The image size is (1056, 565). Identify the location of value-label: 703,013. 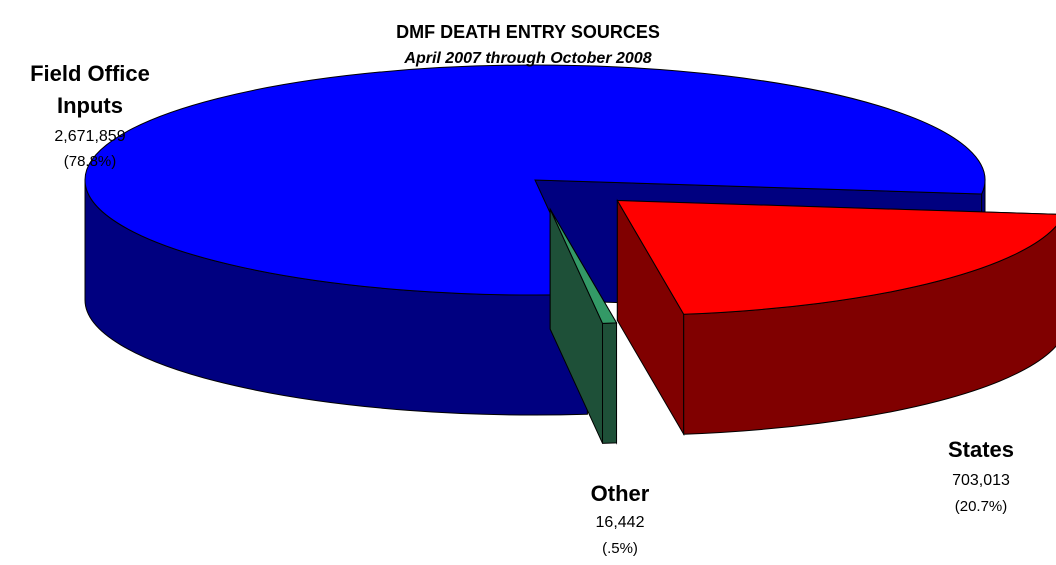
(981, 480).